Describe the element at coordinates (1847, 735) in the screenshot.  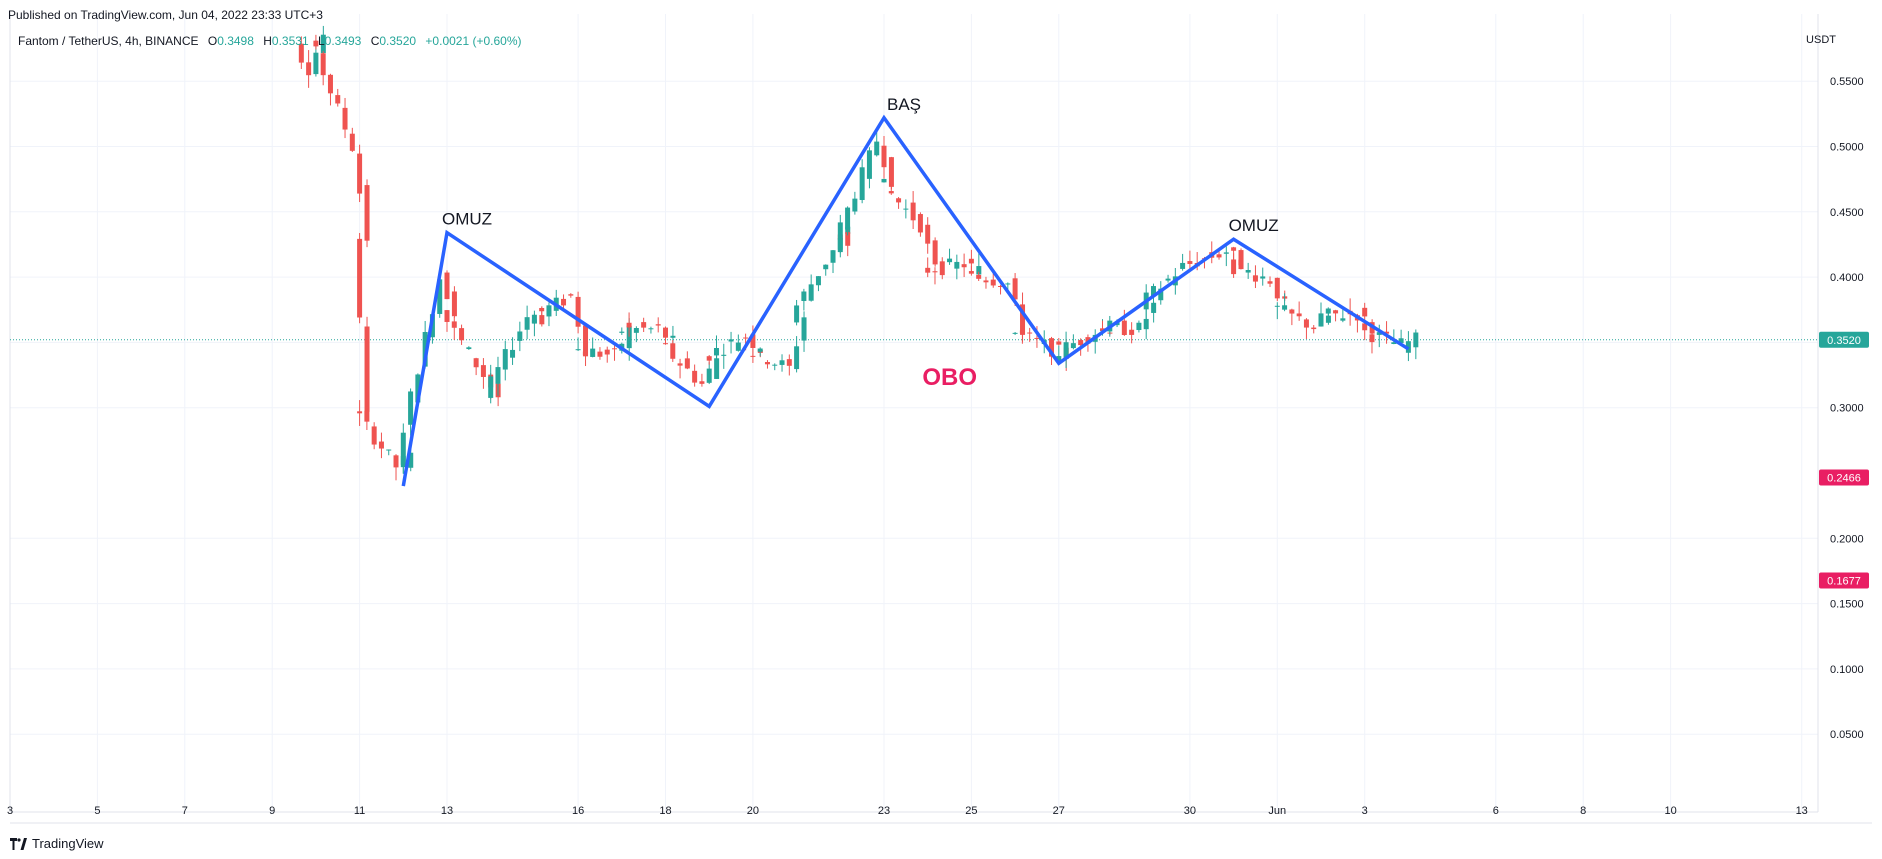
I see `y-tick-label: 0.0500` at that location.